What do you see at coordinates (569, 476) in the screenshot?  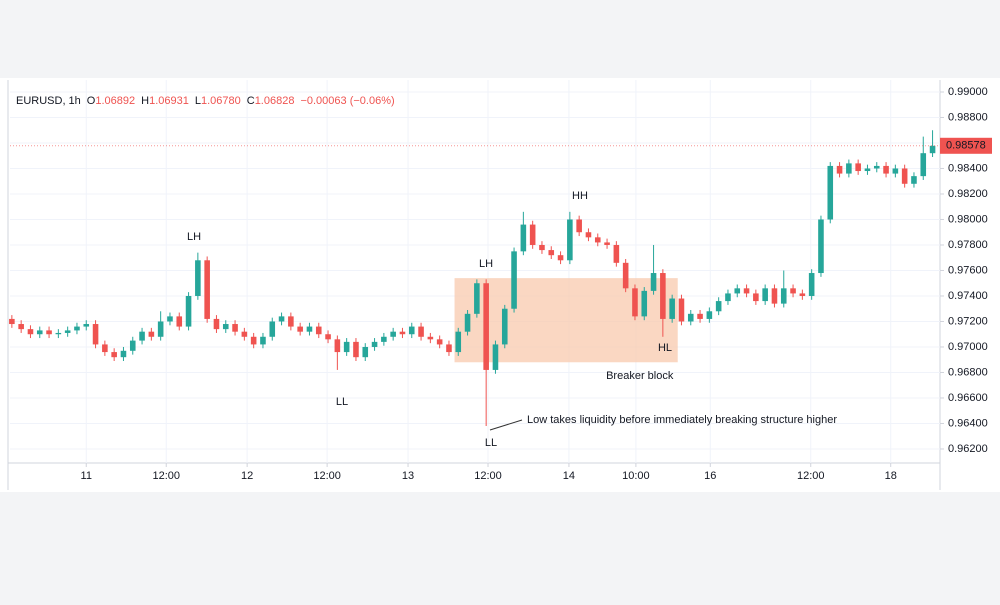 I see `x-tick-label: 14` at bounding box center [569, 476].